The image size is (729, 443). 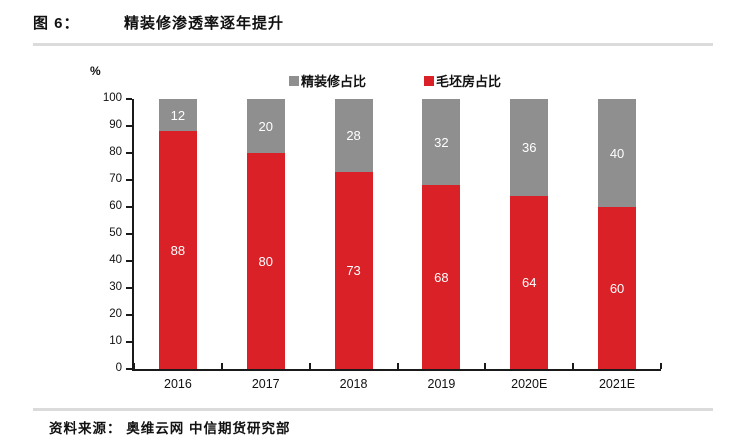 I want to click on stacked-bar: 32 68, so click(x=441, y=234).